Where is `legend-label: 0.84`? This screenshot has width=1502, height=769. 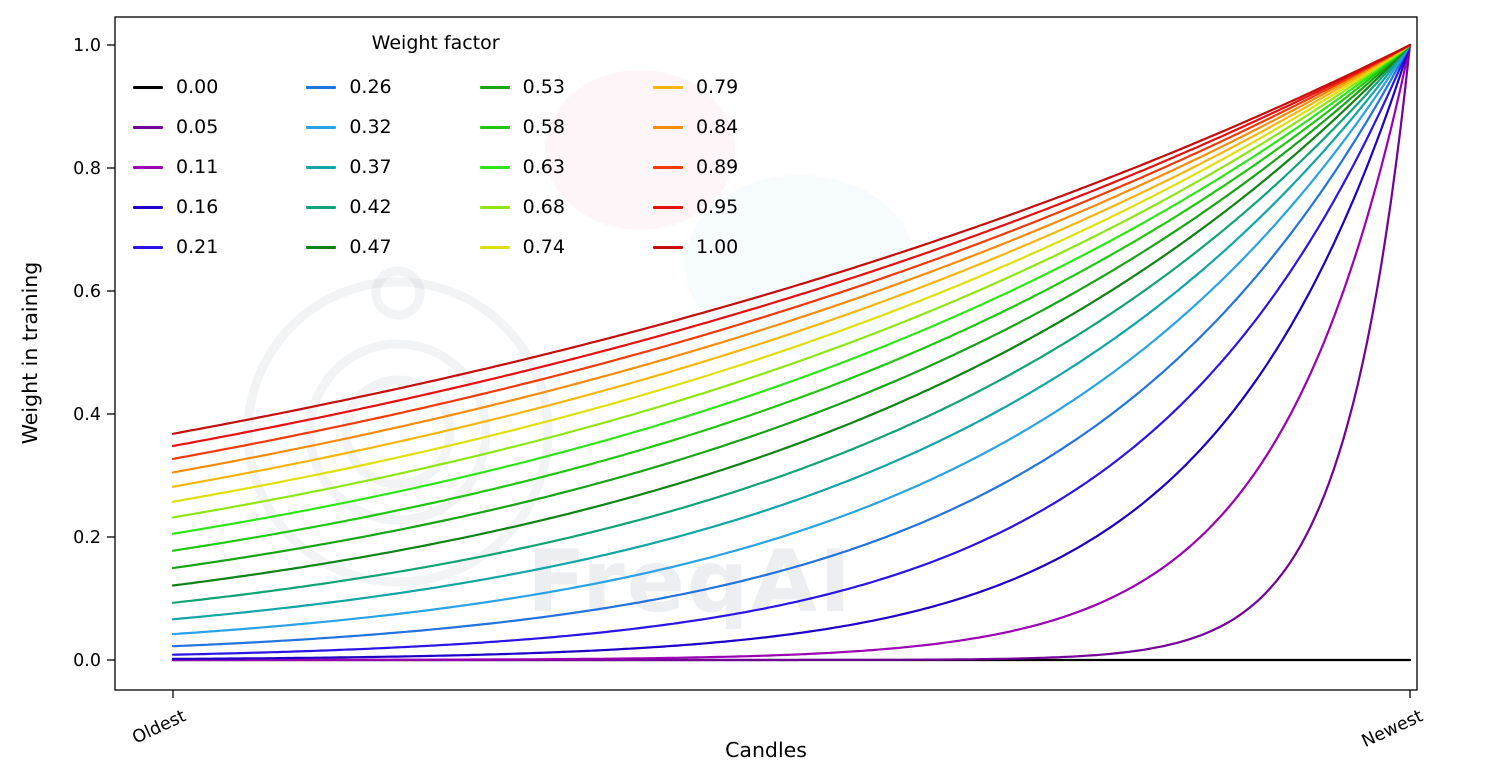
legend-label: 0.84 is located at coordinates (717, 127).